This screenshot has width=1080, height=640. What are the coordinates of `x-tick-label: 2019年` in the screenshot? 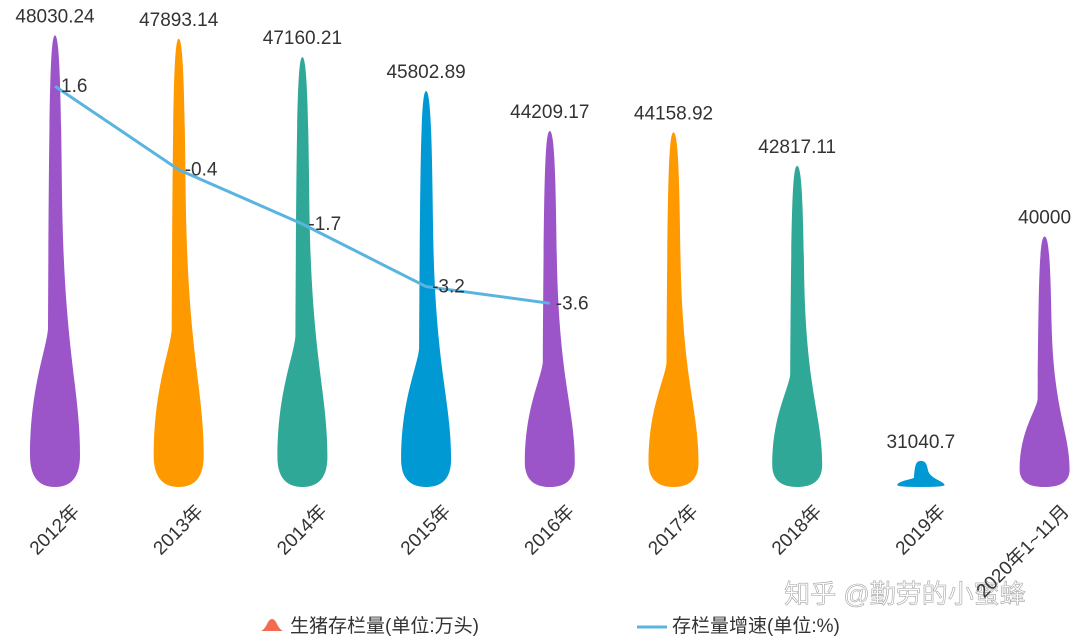 It's located at (920, 530).